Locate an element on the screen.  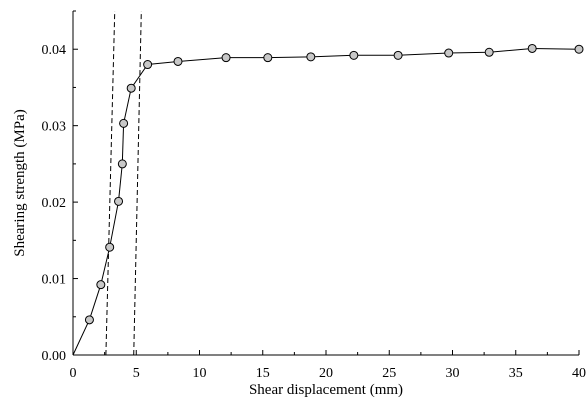
reference-lines is located at coordinates (123, 183).